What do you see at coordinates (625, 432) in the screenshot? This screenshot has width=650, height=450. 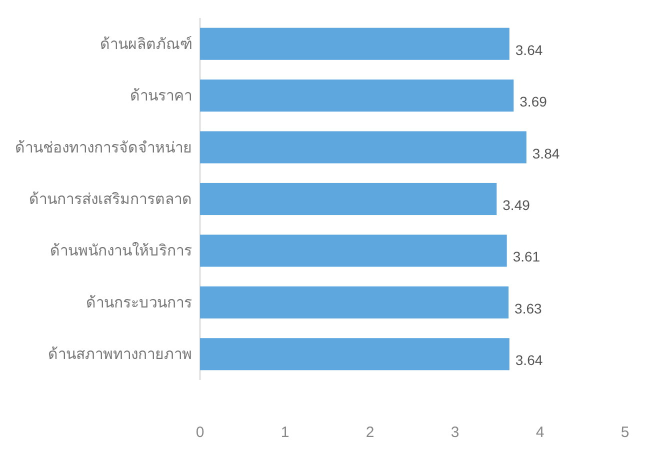 I see `x-tick-label: 5` at bounding box center [625, 432].